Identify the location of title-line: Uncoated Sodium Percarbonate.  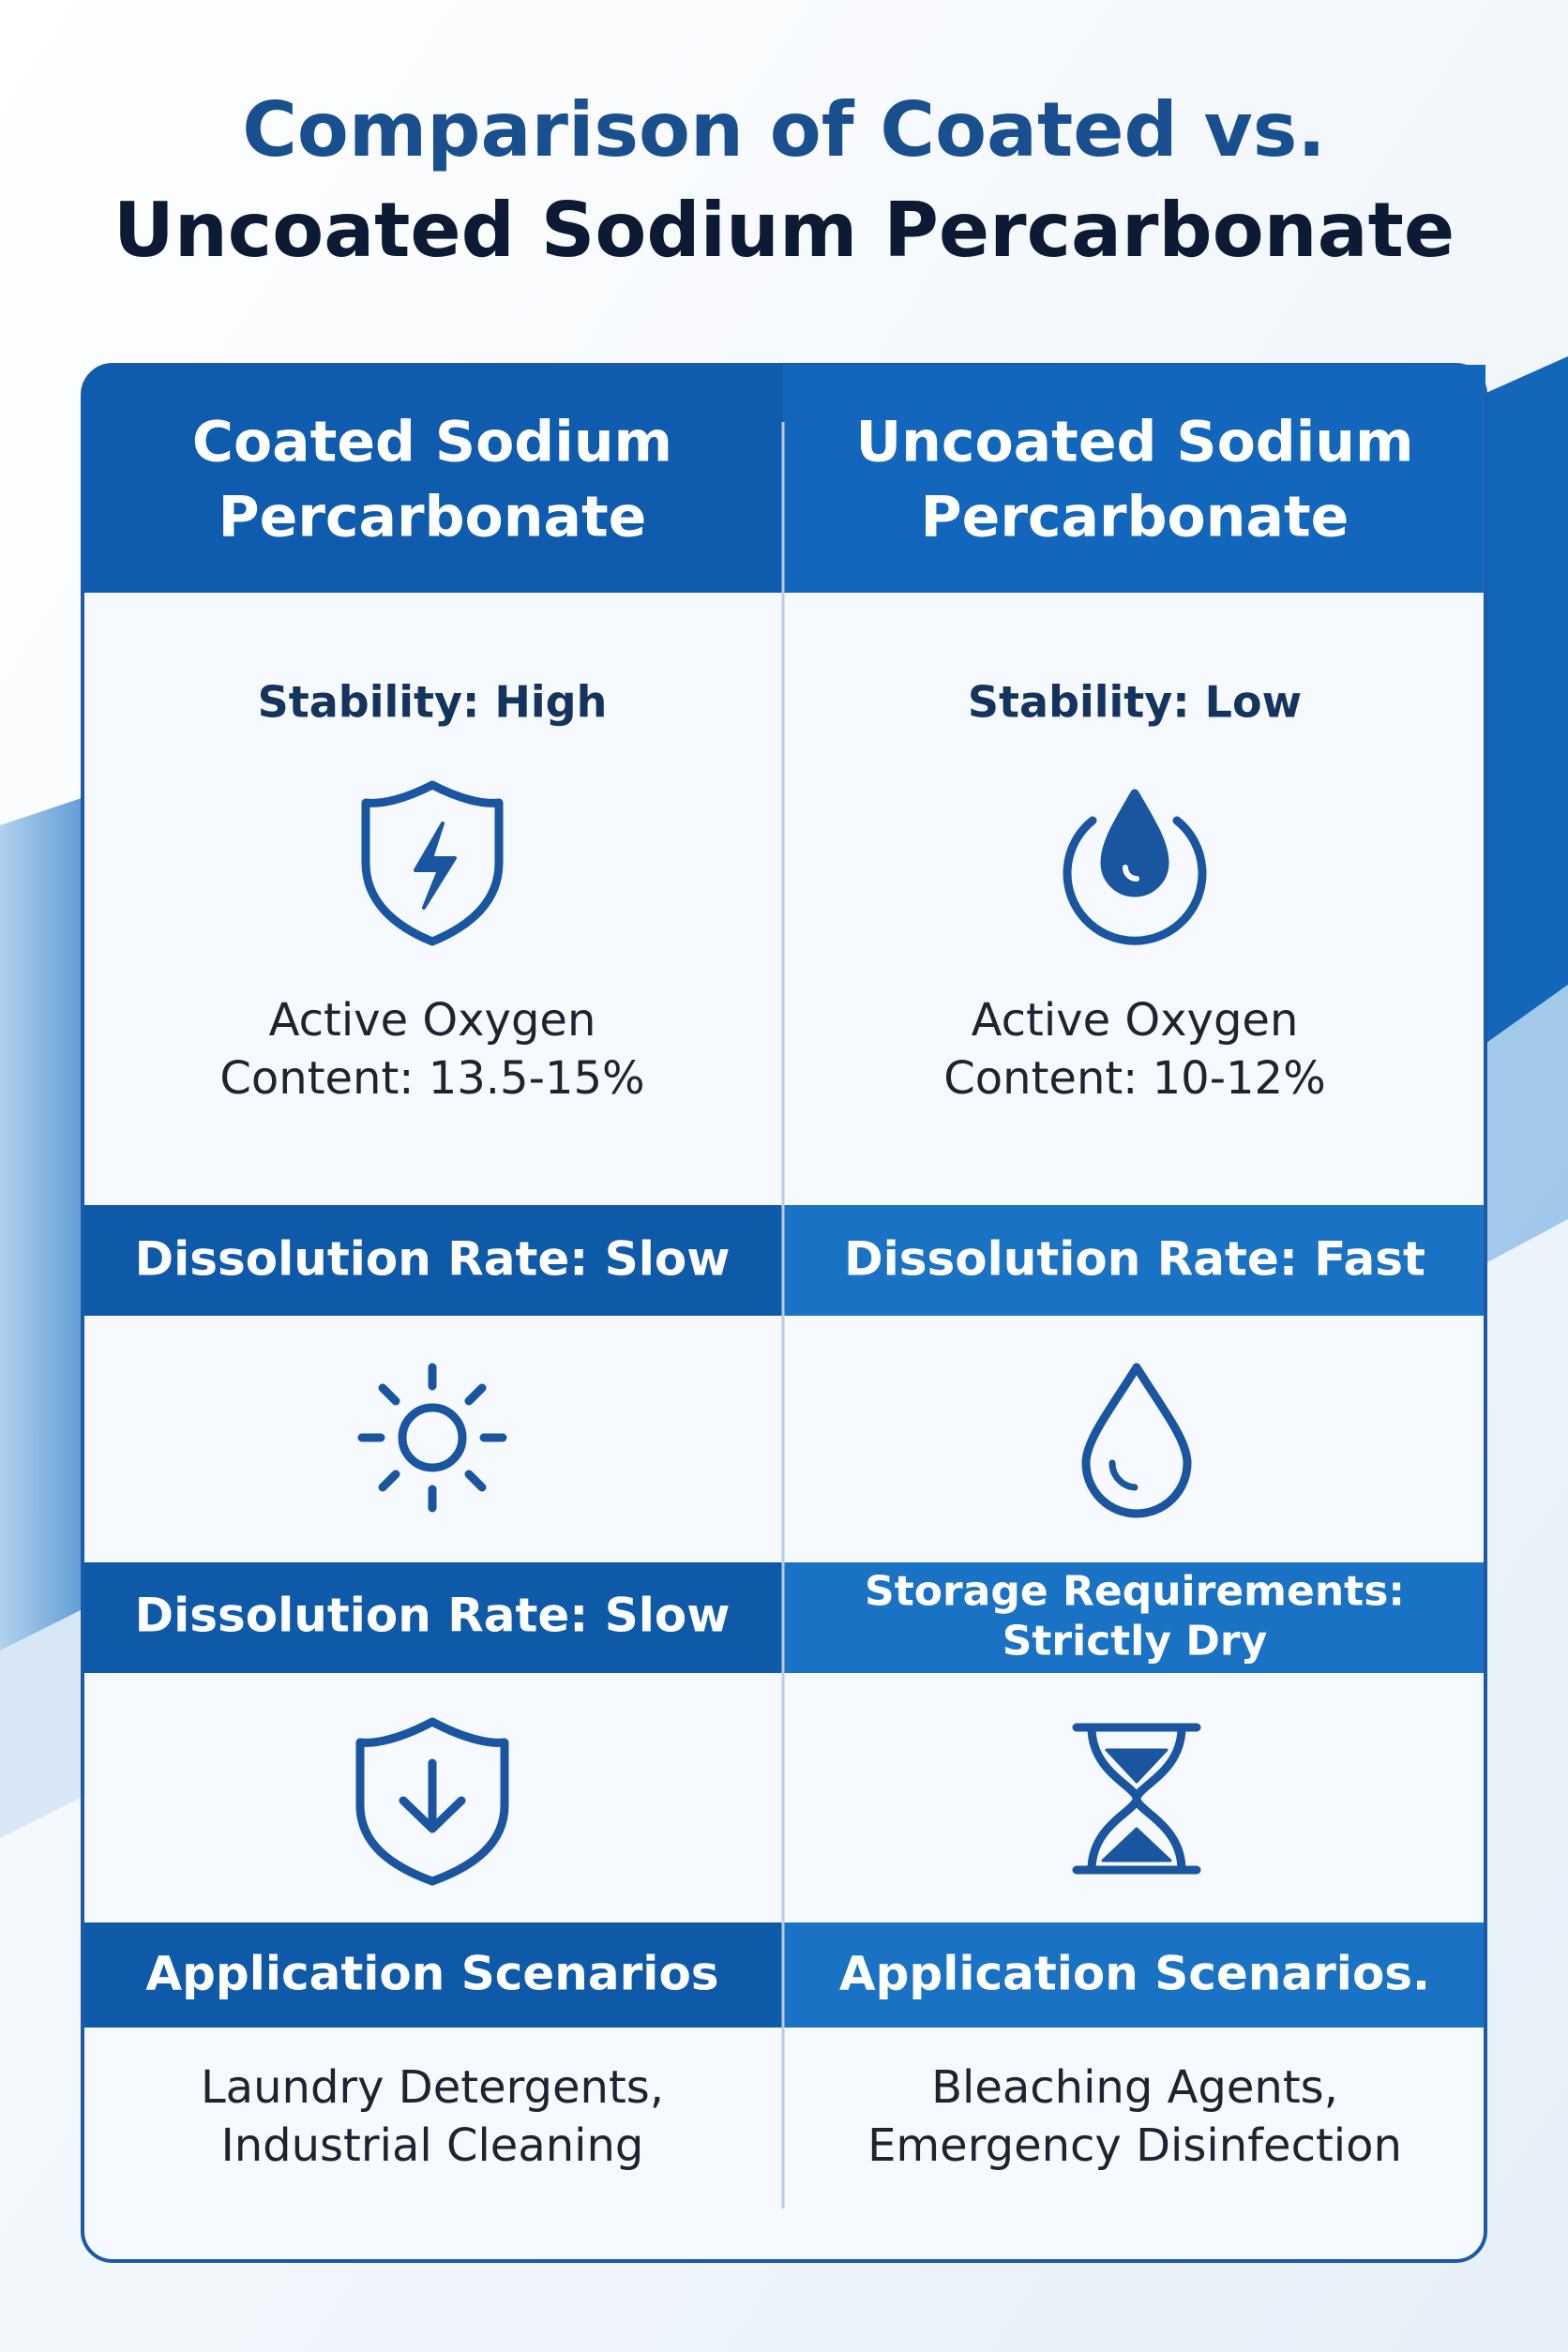
(784, 230).